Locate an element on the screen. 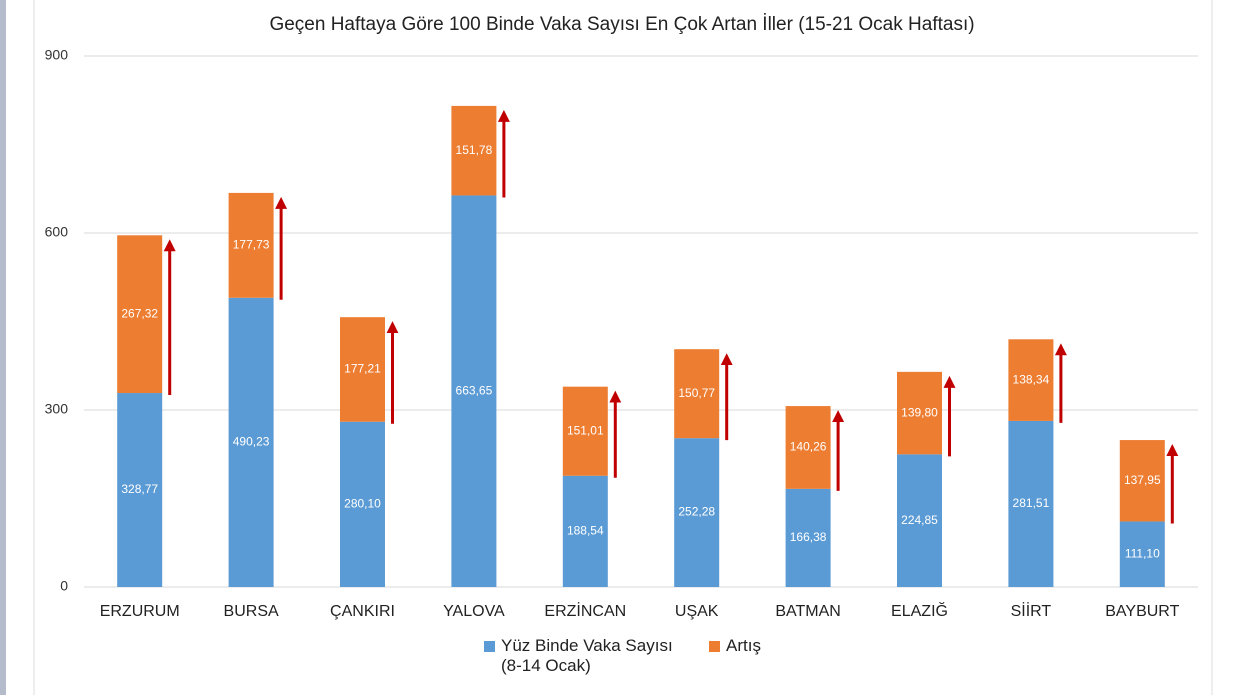  value-label: 140,26 is located at coordinates (808, 447).